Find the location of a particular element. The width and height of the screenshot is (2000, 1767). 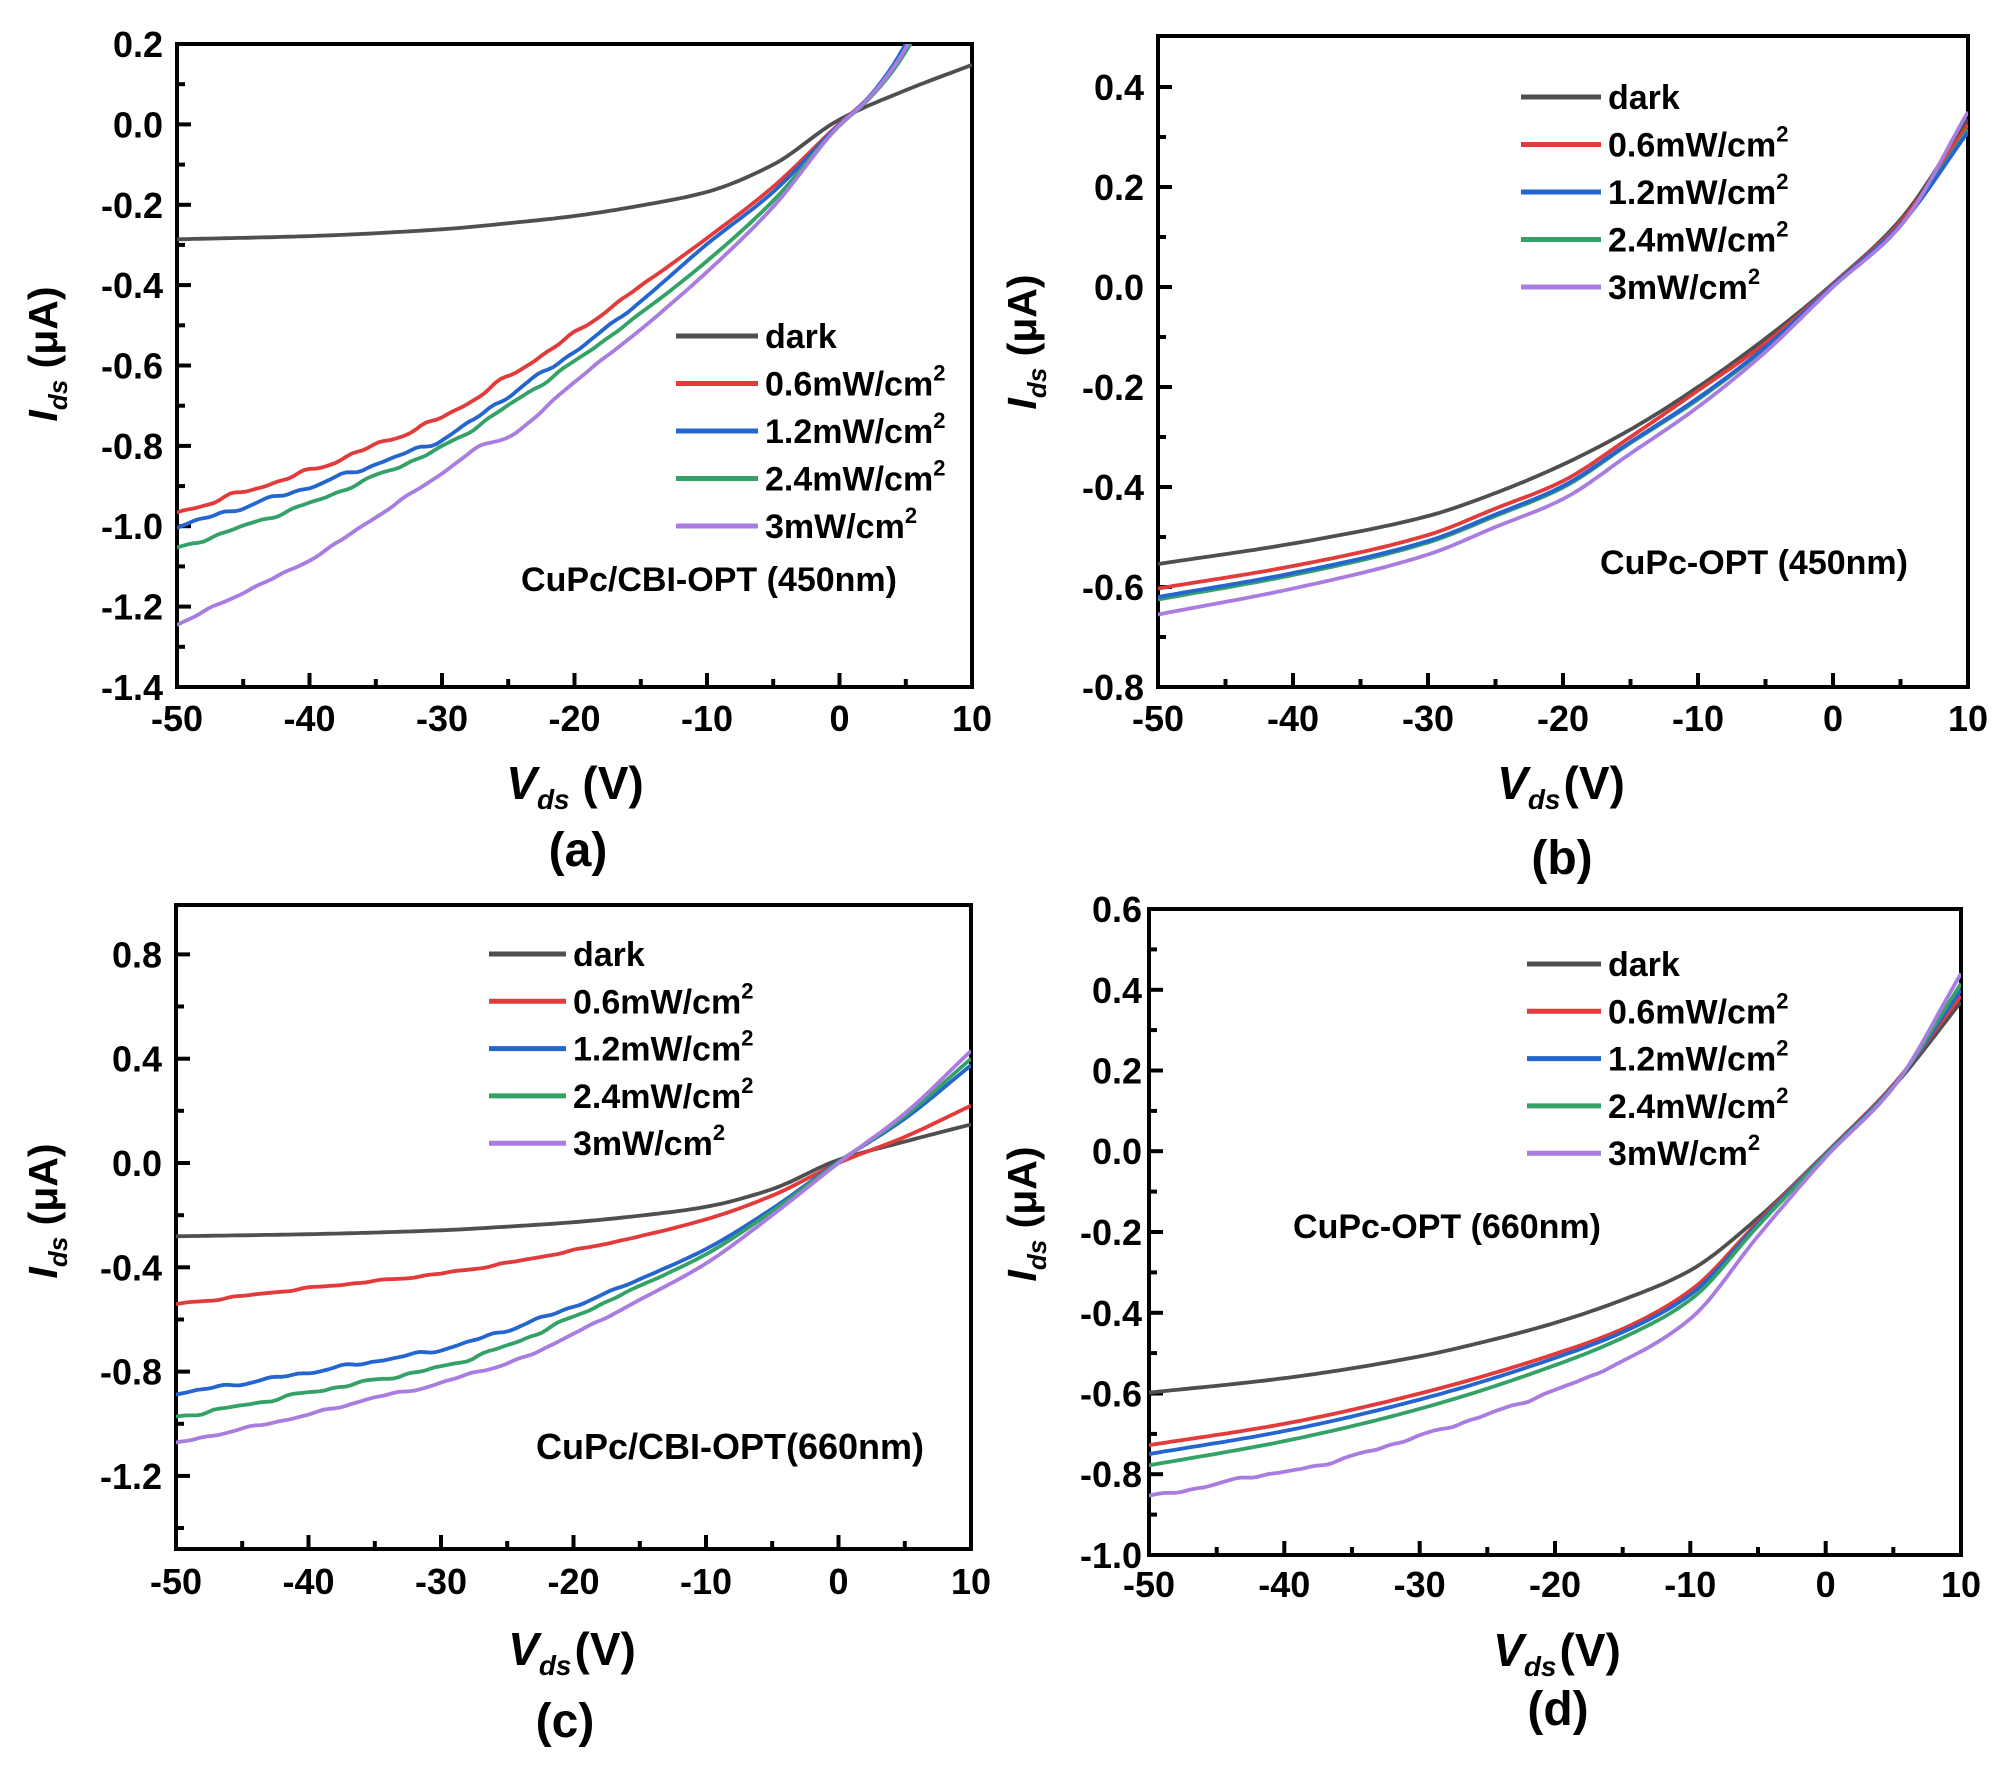

svg-text: CuPc/CBI-OPT(660nm) is located at coordinates (730, 1446).